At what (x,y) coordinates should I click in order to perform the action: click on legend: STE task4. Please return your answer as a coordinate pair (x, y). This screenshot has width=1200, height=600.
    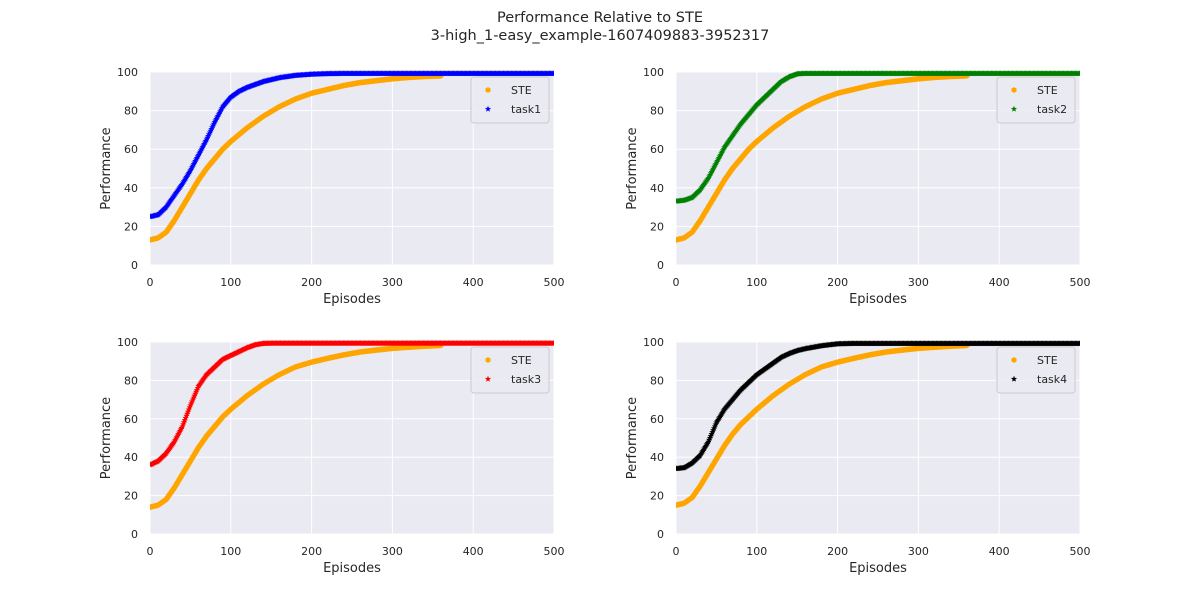
    Looking at the image, I should click on (1036, 370).